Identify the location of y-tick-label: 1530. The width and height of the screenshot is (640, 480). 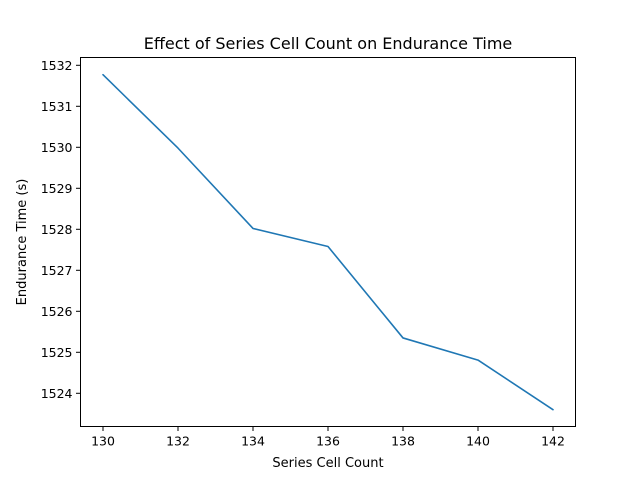
(57, 147).